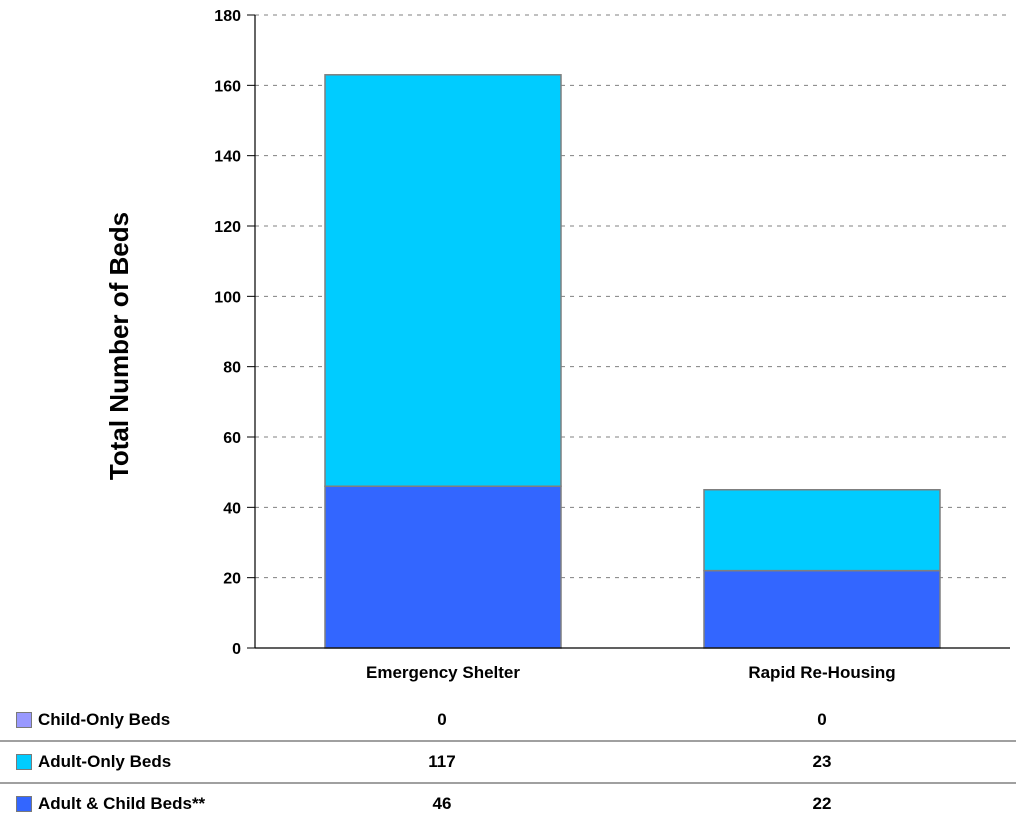 Image resolution: width=1016 pixels, height=824 pixels. Describe the element at coordinates (442, 719) in the screenshot. I see `table-cell-child-only-emergency: 0` at that location.